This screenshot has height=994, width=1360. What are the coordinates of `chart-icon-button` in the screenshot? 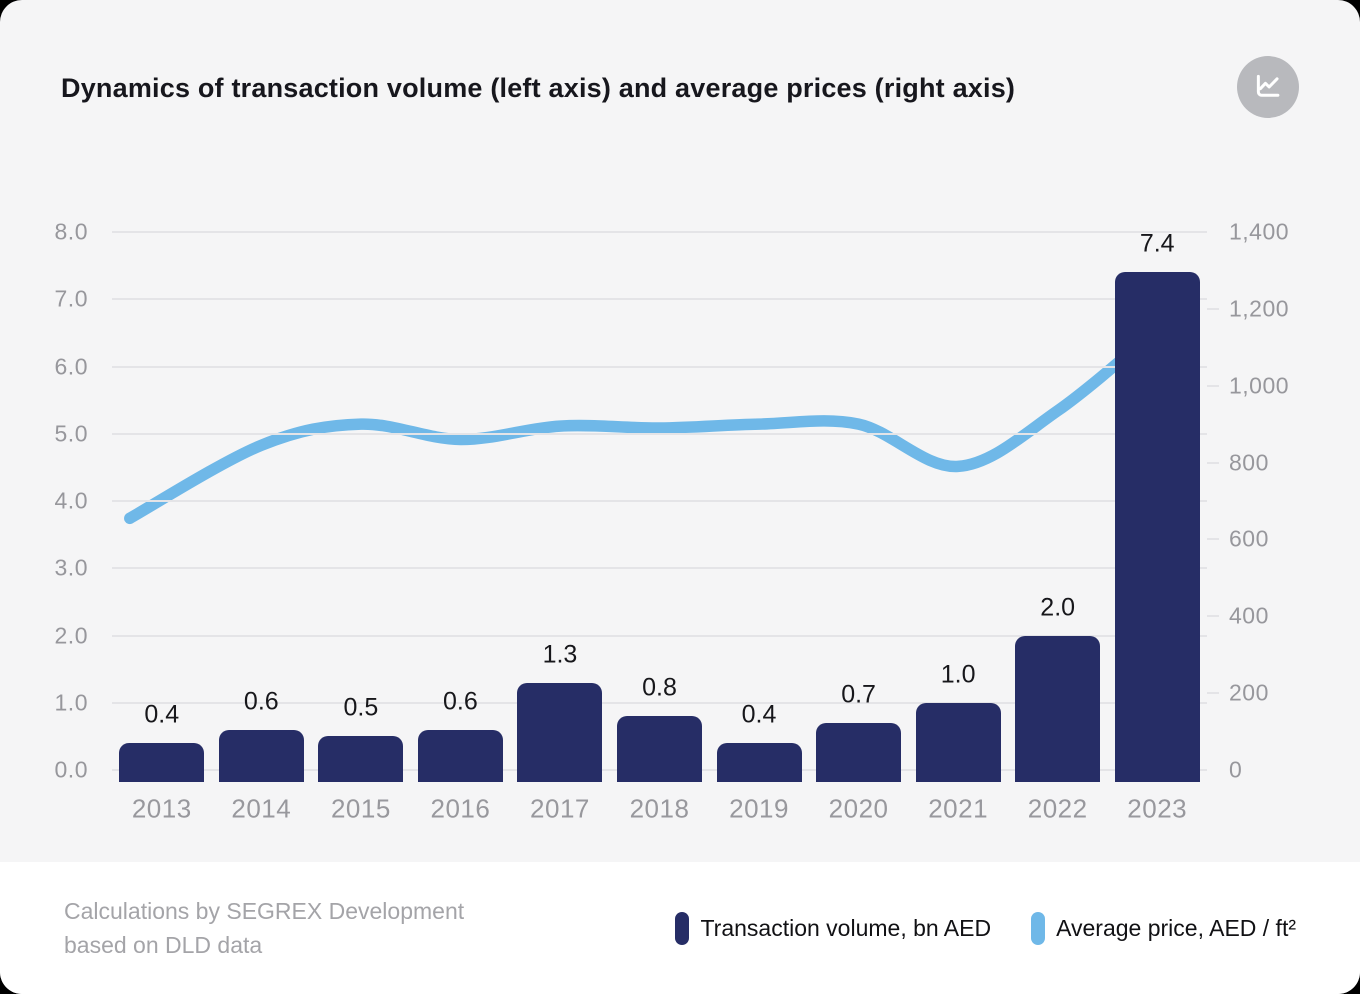 It's located at (1268, 87).